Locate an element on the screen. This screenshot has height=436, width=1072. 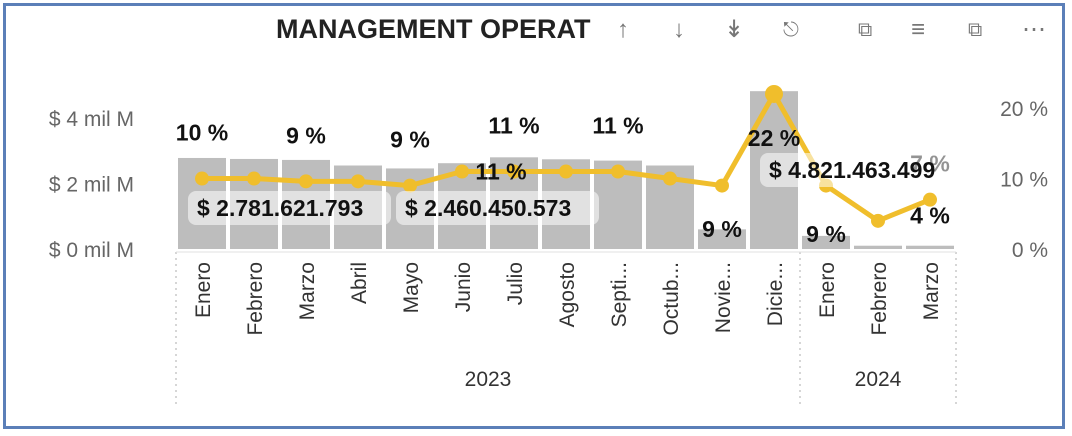
y-right-tick-label: 20 % is located at coordinates (1024, 109).